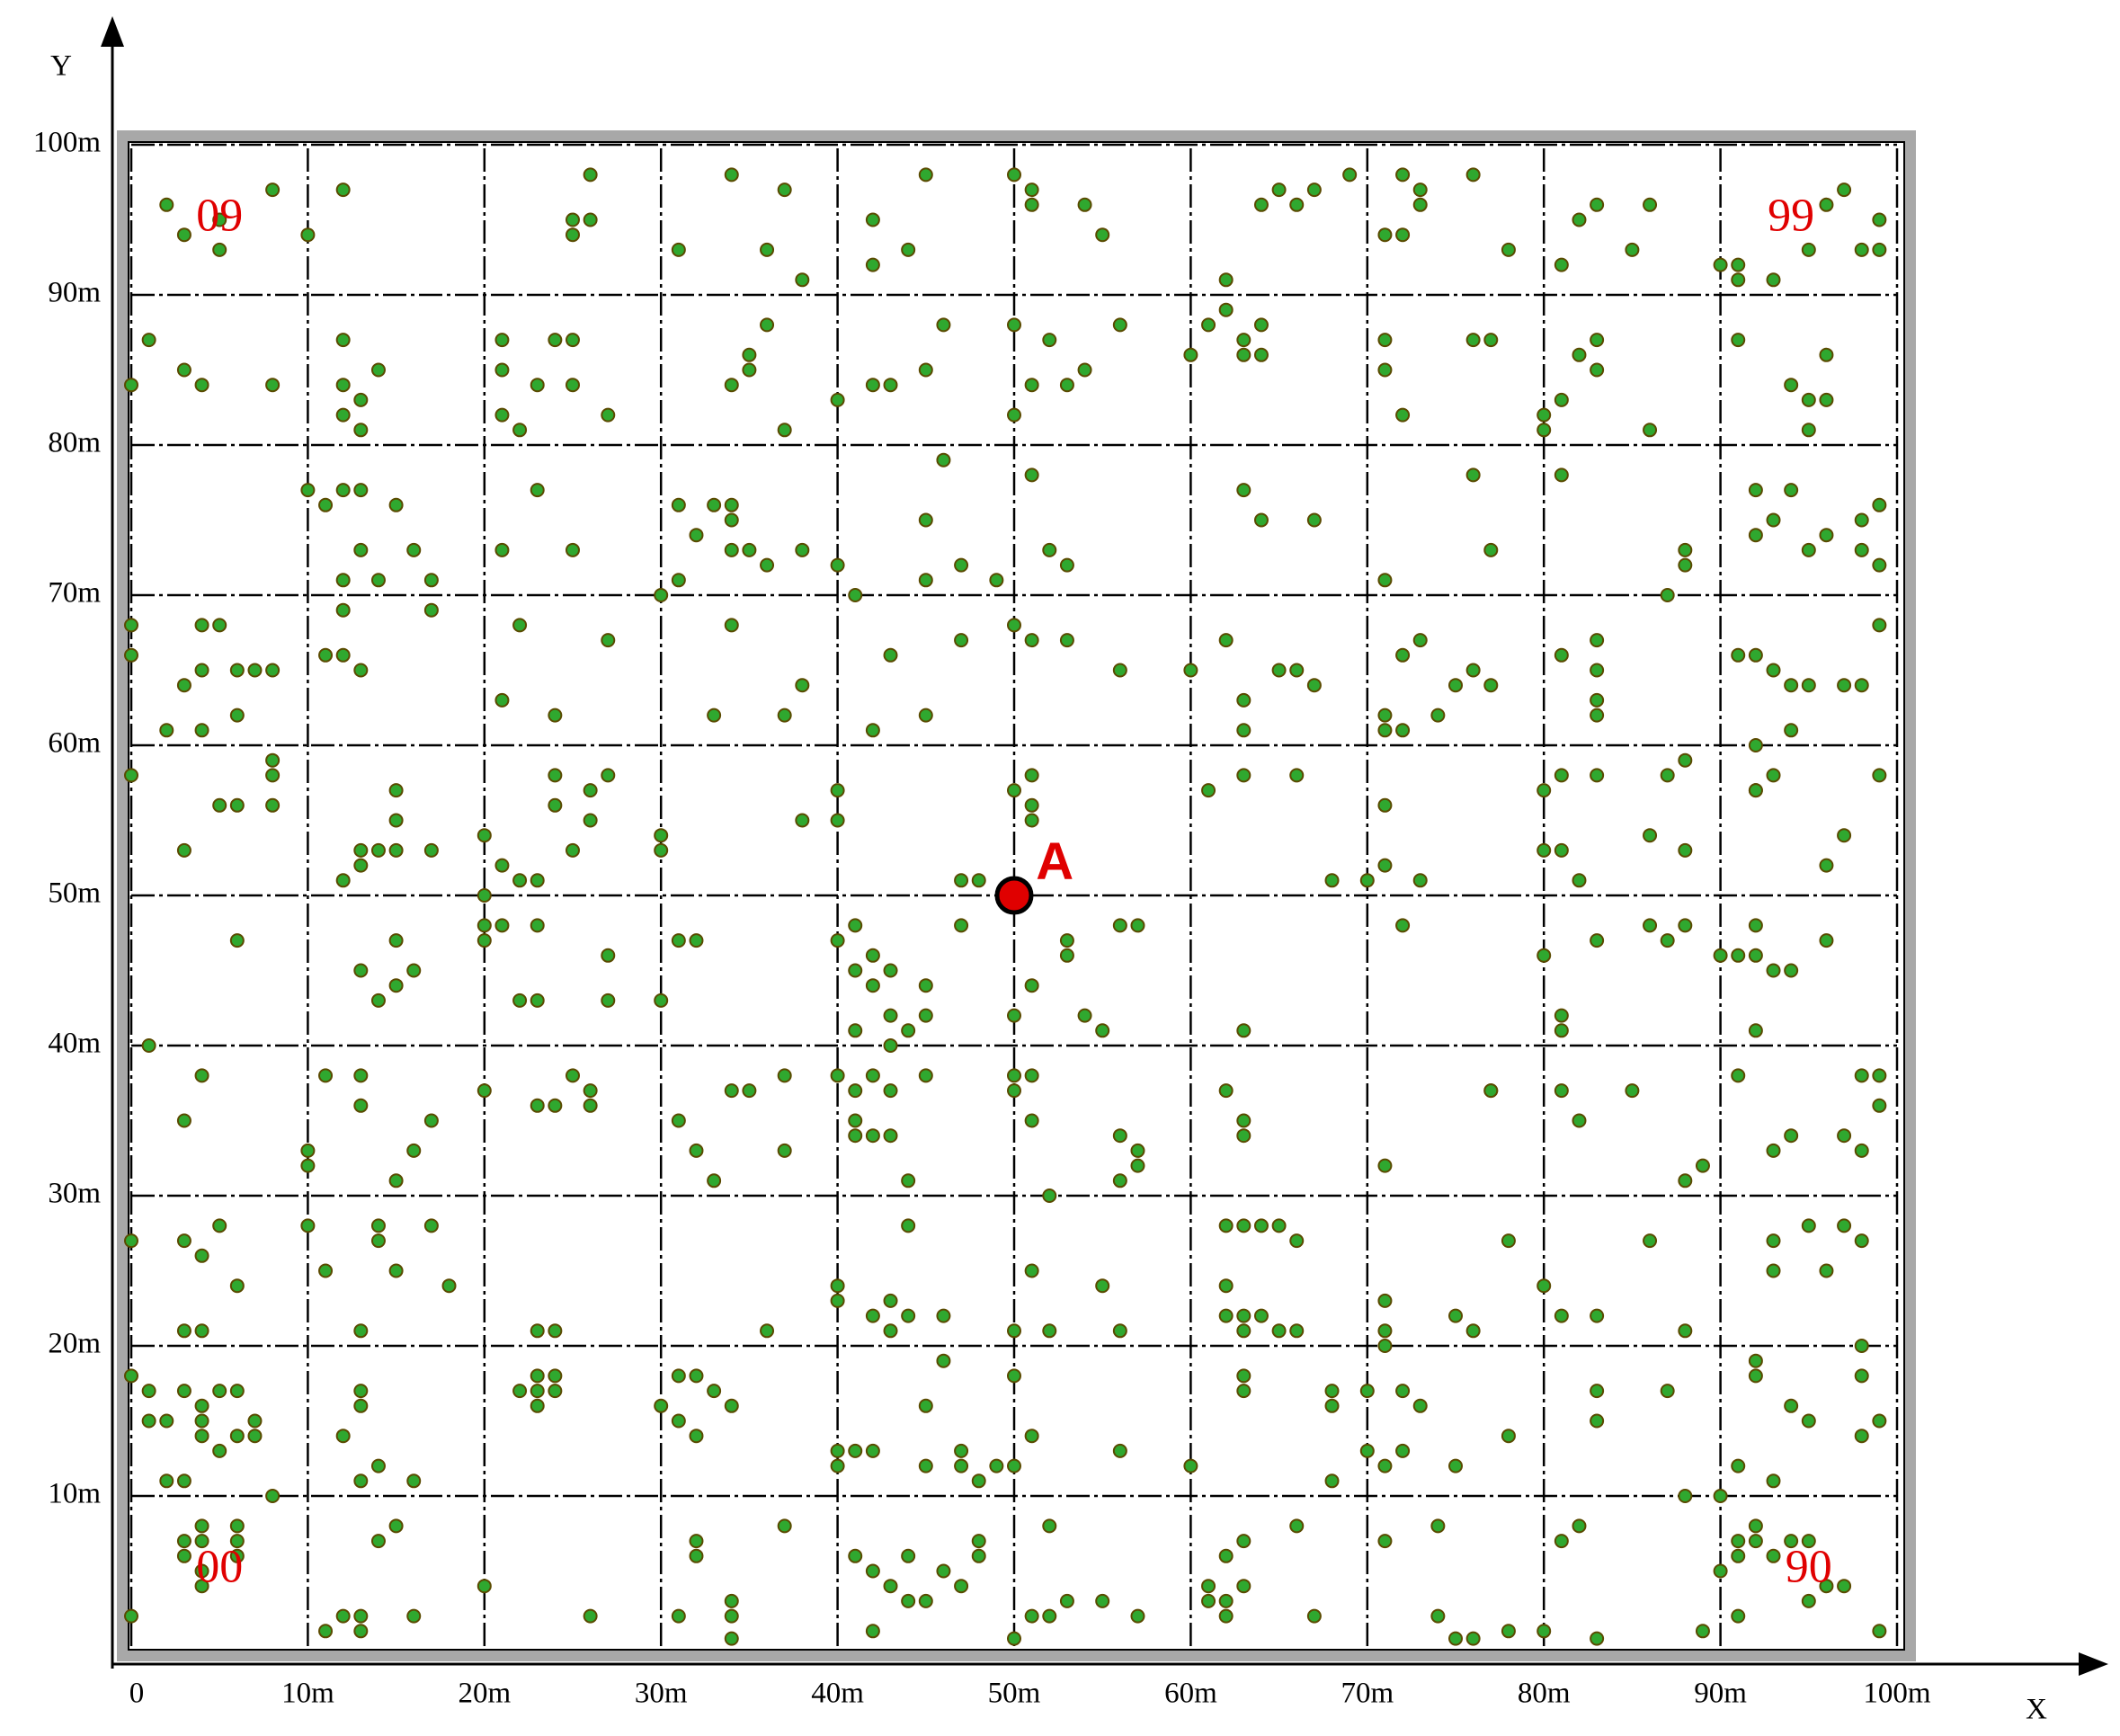  Describe the element at coordinates (74, 743) in the screenshot. I see `y-tick-label: 60m` at that location.